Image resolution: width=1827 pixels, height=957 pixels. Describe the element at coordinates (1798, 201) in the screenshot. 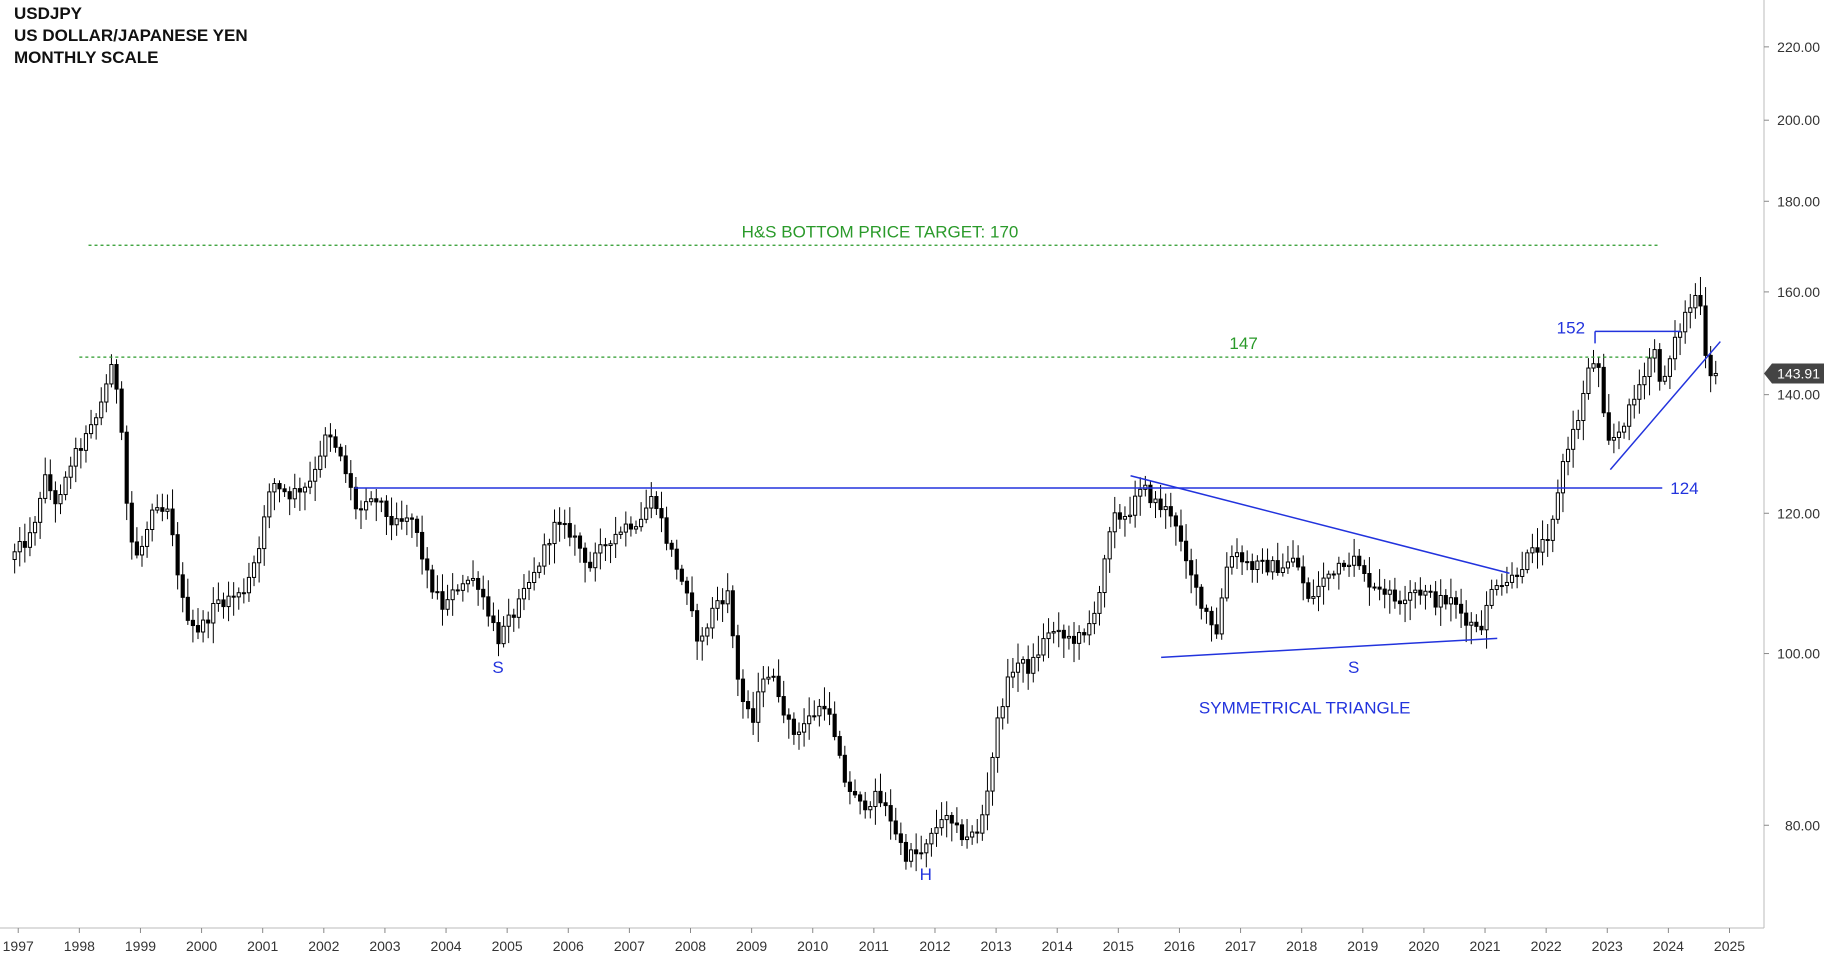

I see `y-tick-label: 180.00` at that location.